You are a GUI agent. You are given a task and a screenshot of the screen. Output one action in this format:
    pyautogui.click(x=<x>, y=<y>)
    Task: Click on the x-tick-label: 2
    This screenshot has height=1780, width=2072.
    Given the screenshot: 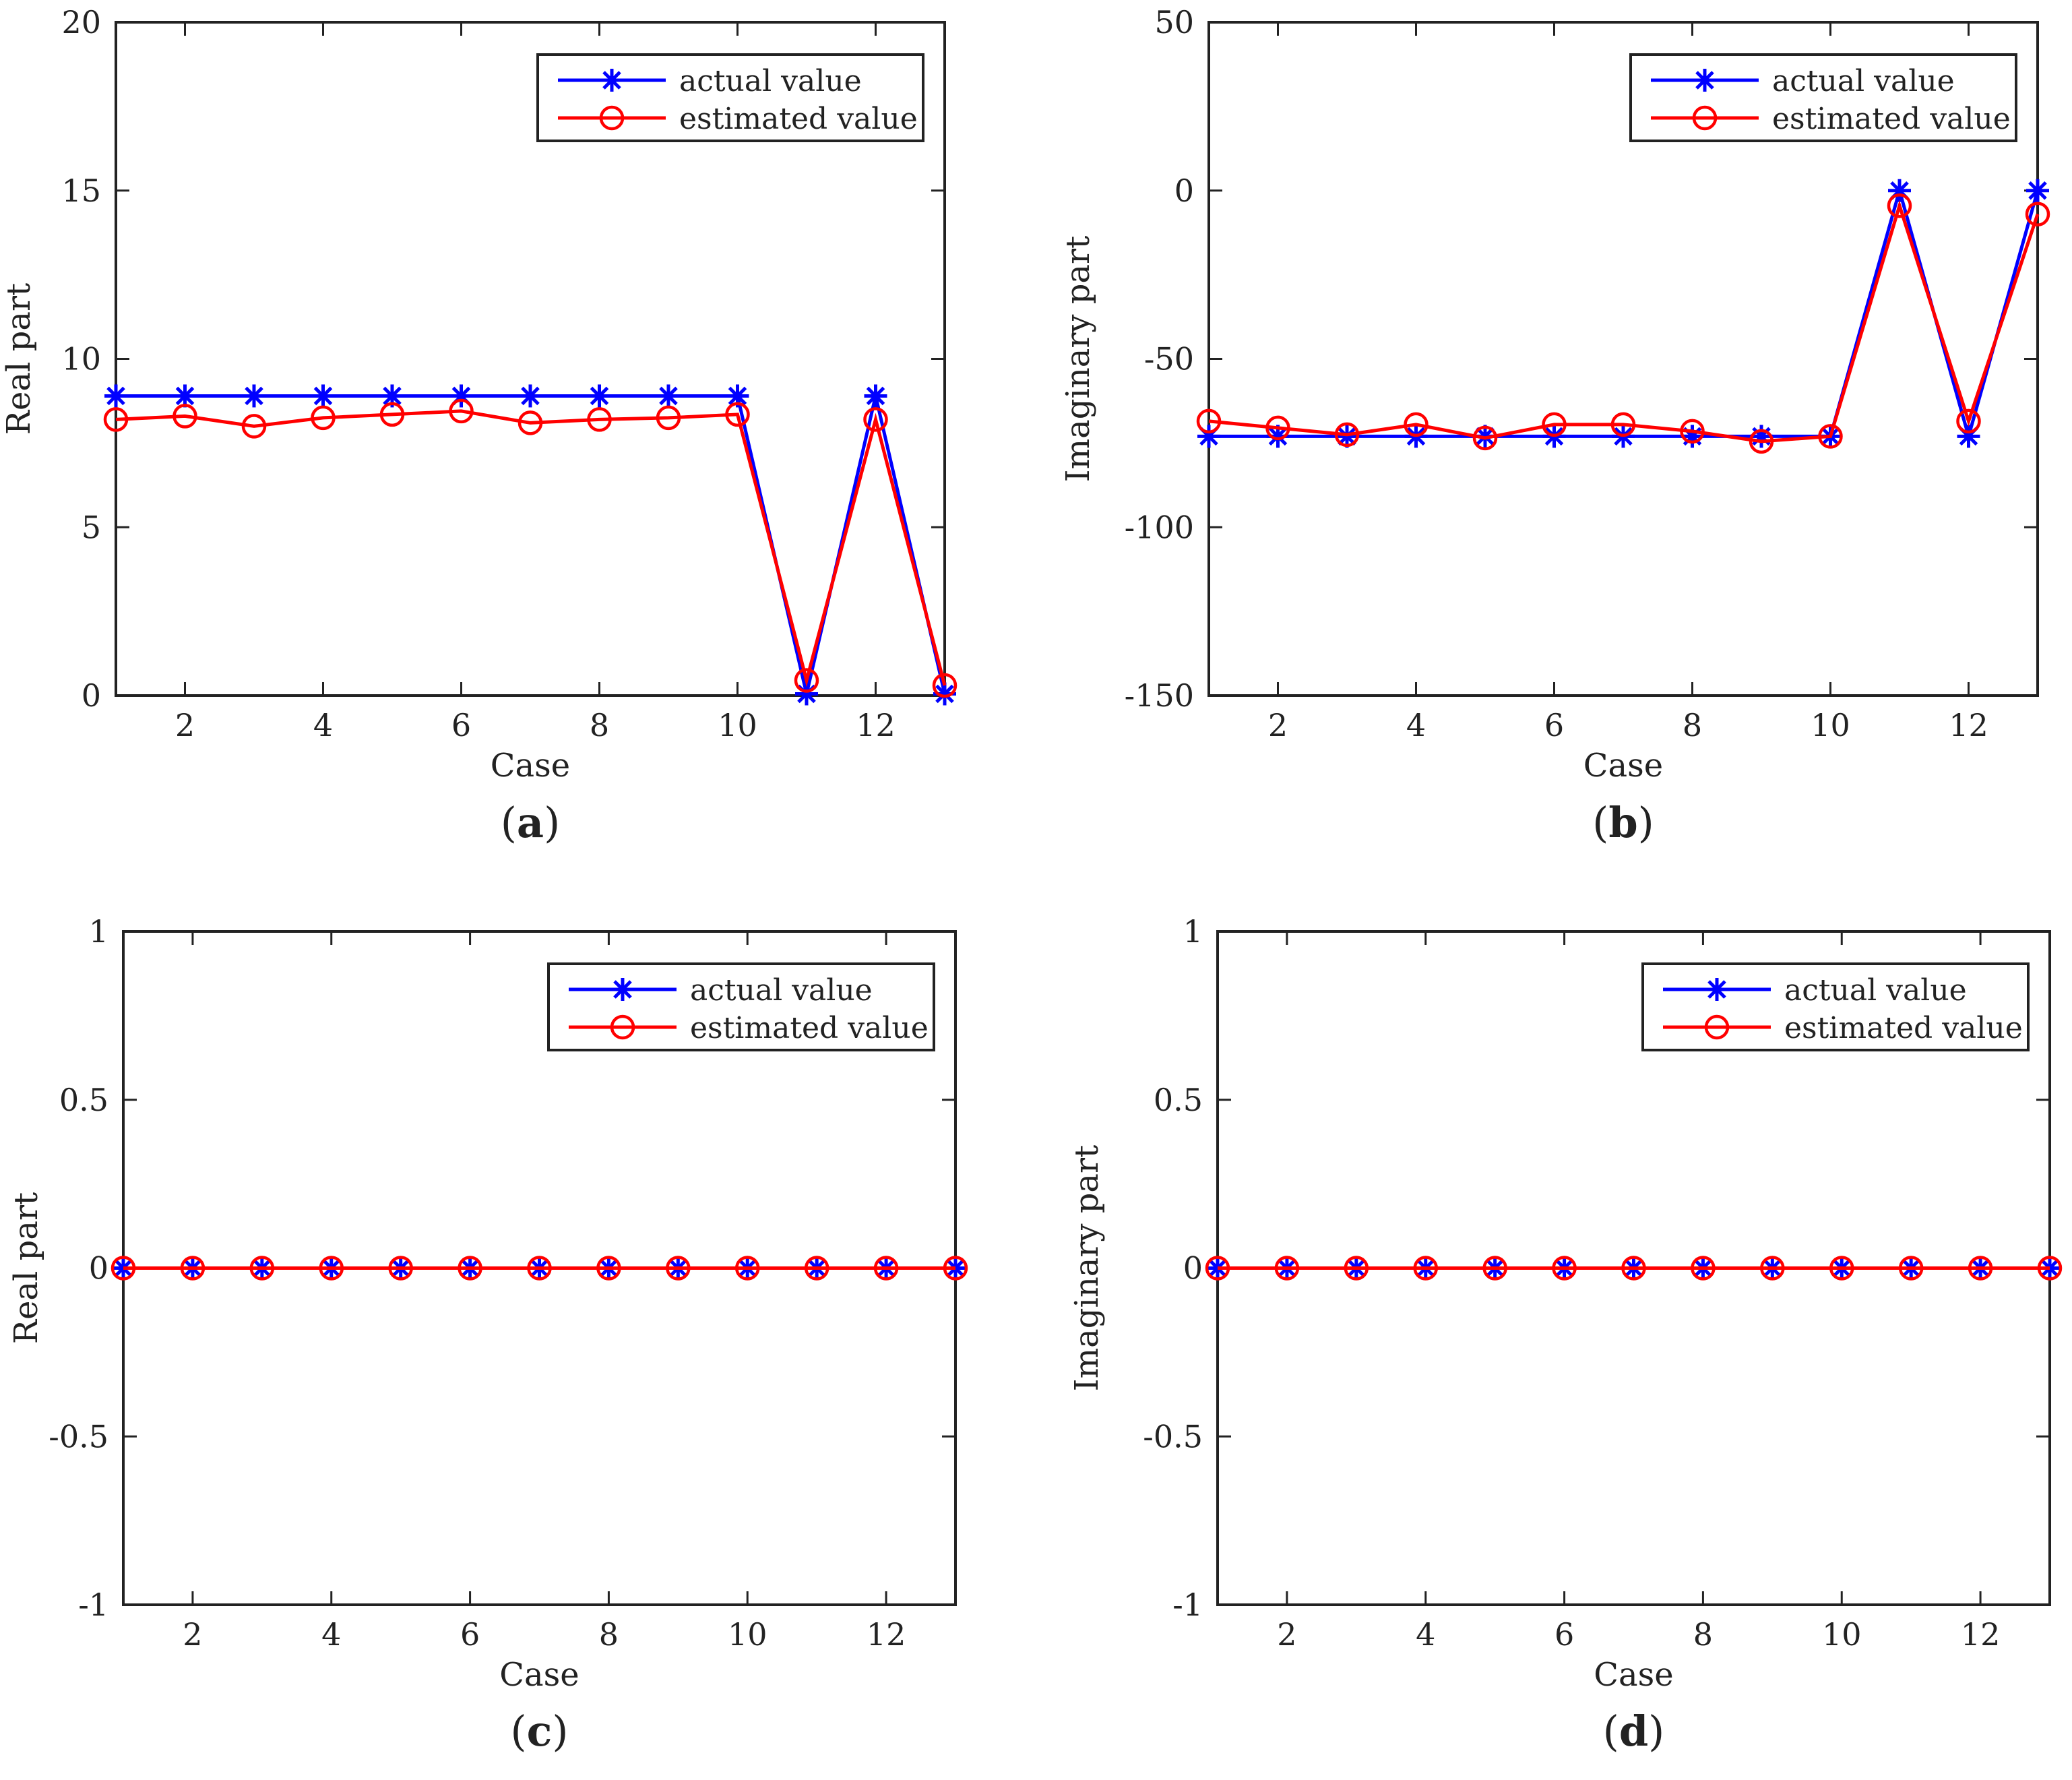 What is the action you would take?
    pyautogui.click(x=185, y=725)
    